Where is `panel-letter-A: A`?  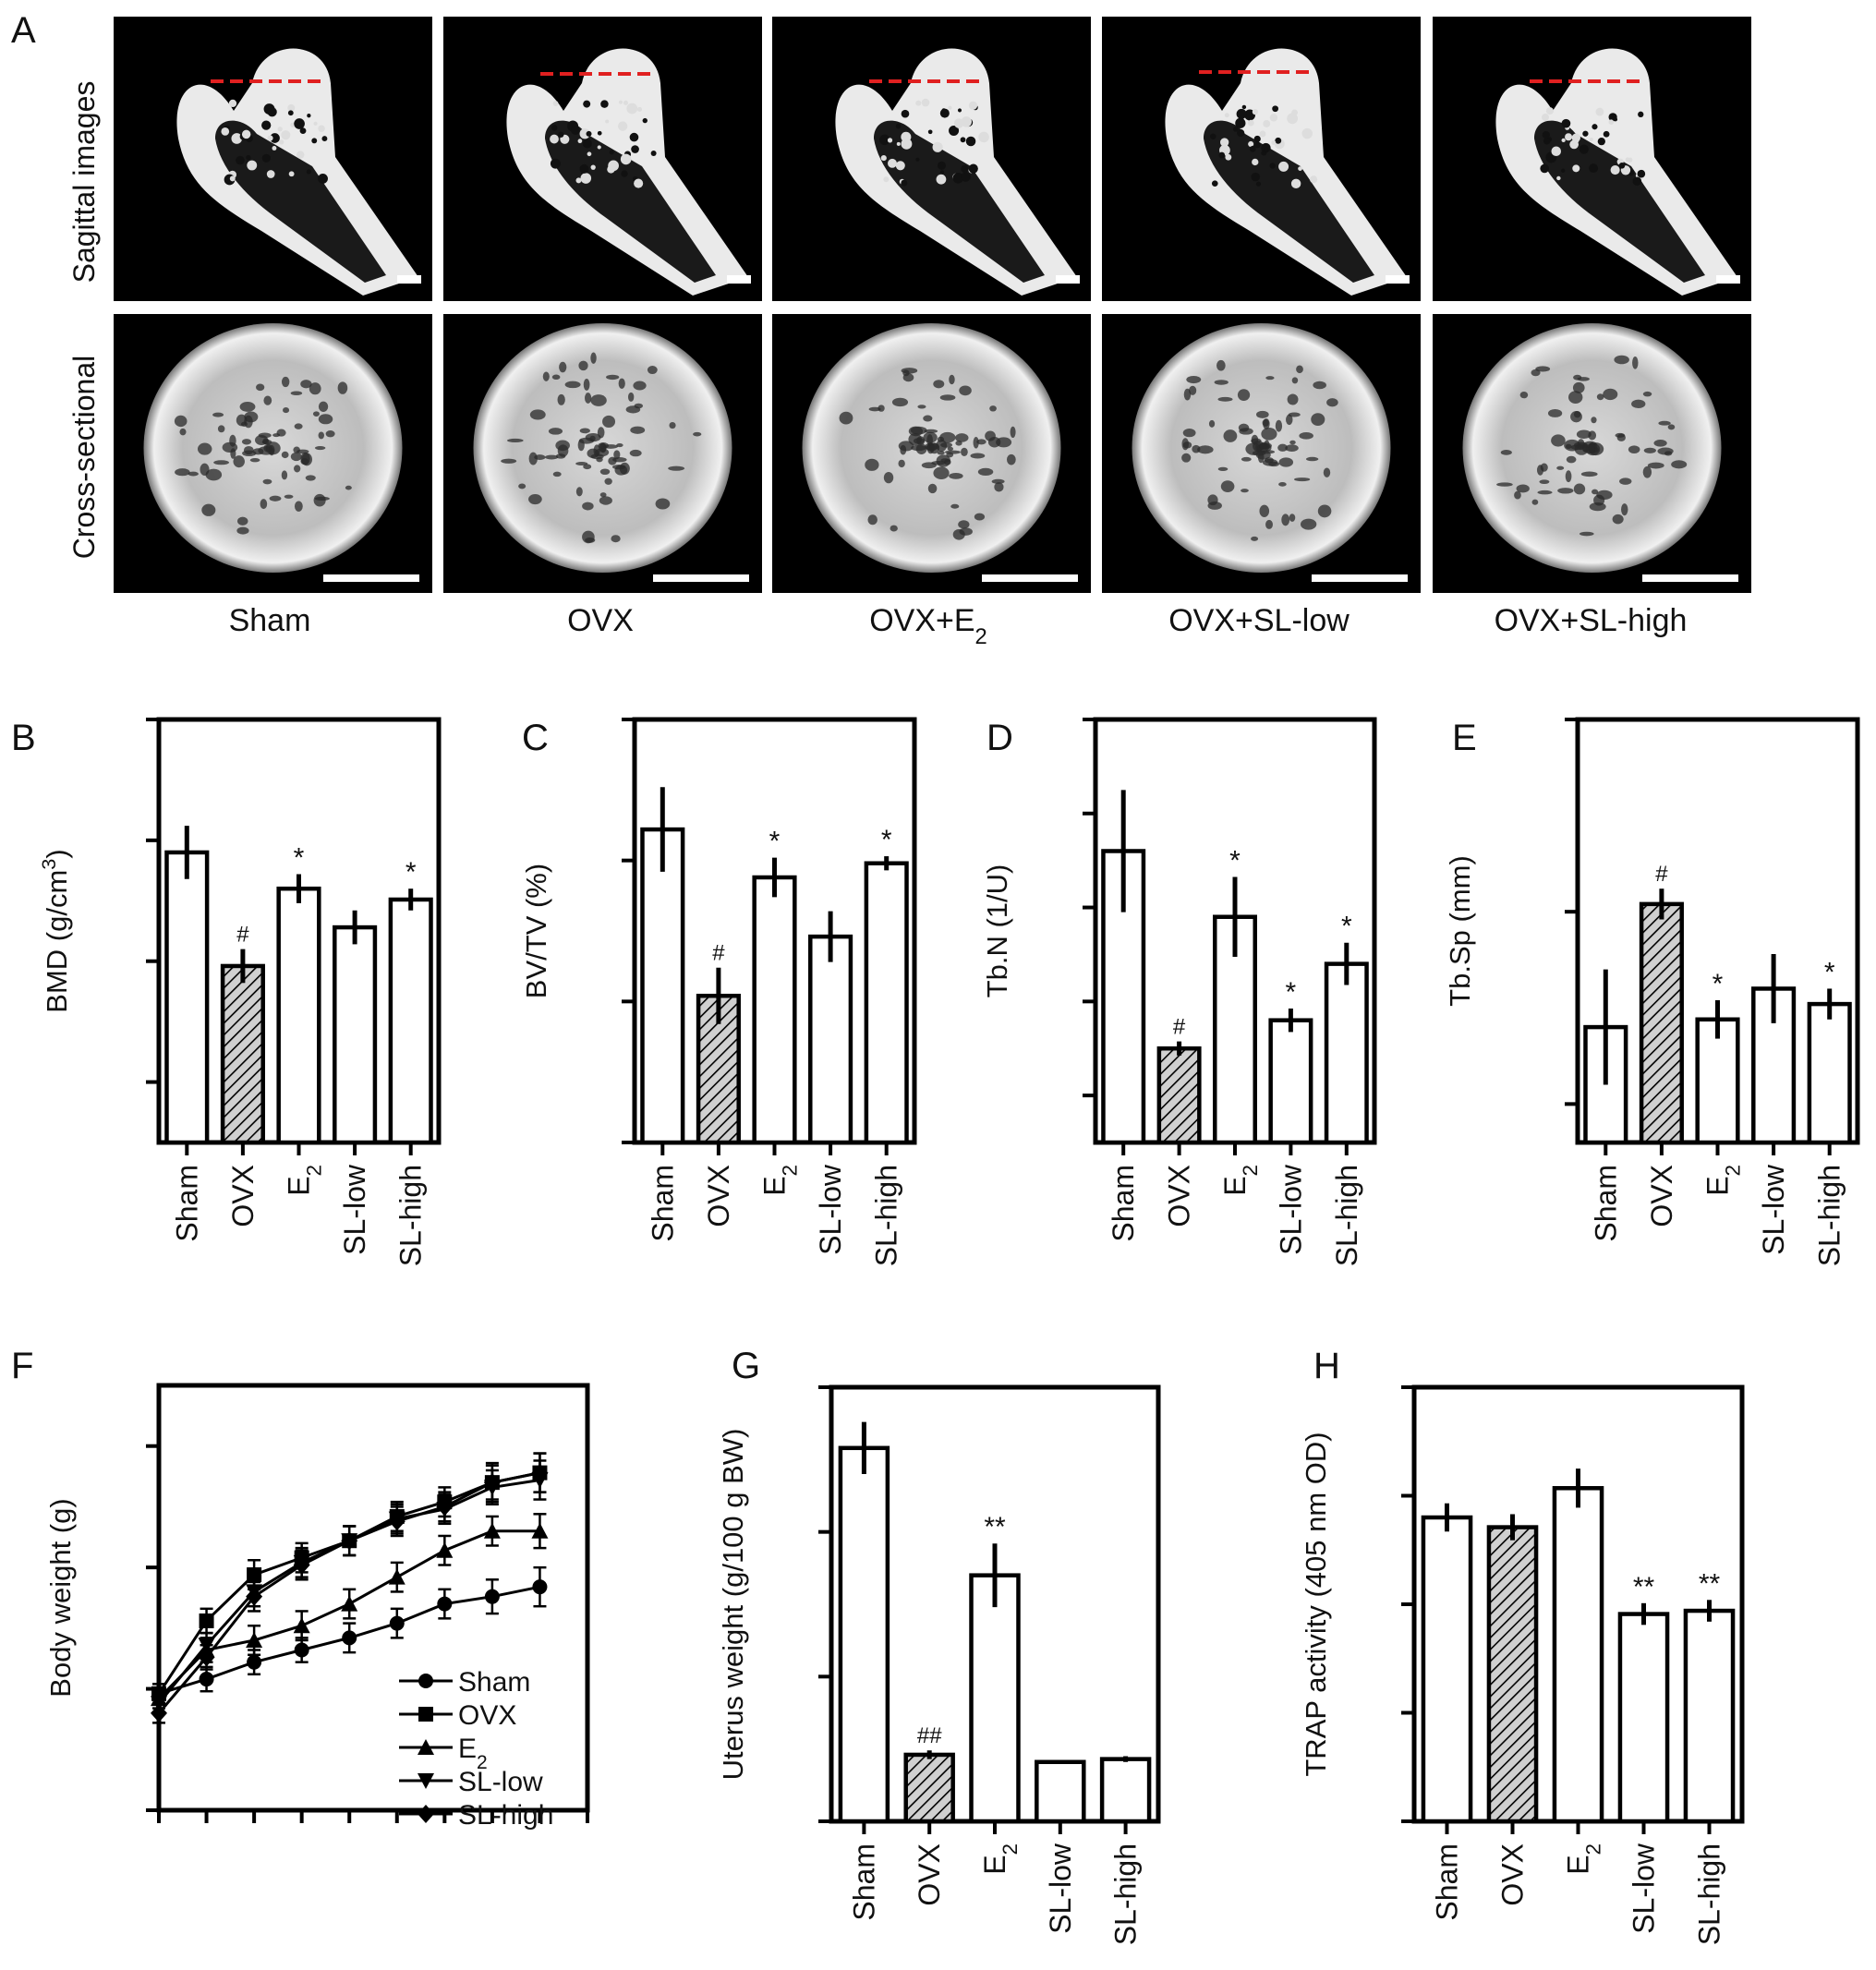
panel-letter-A: A is located at coordinates (23, 30).